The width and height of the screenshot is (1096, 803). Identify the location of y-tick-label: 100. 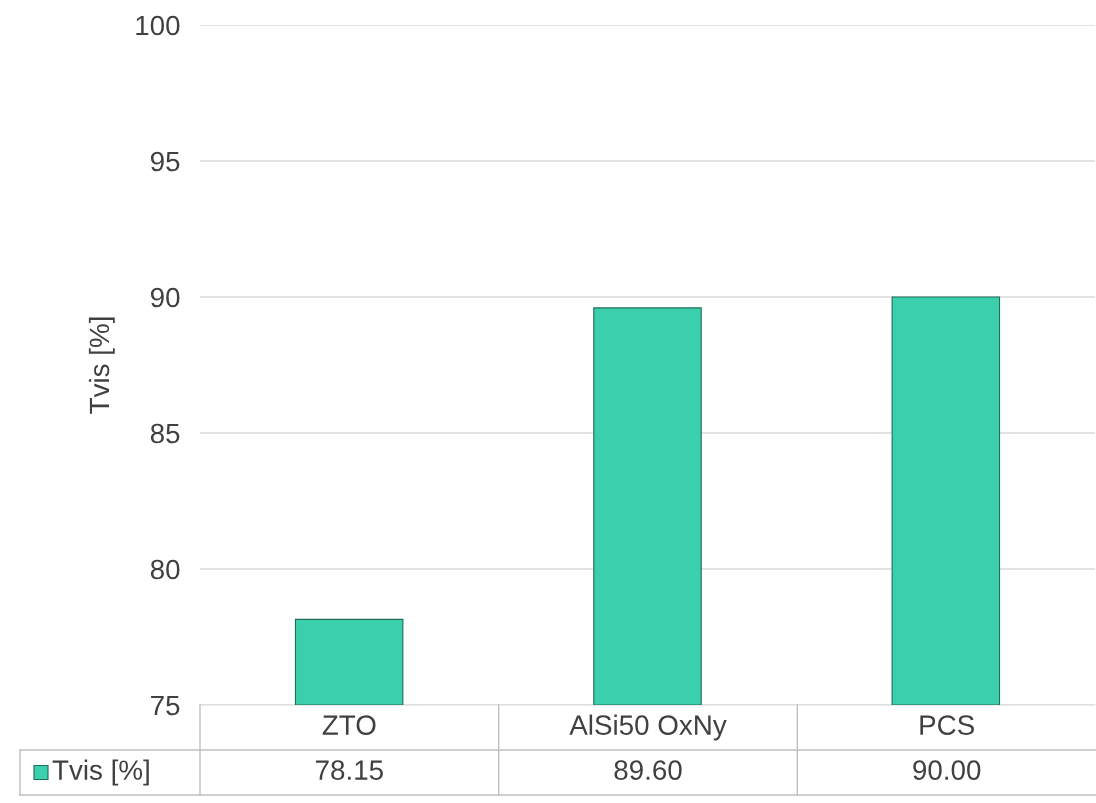
(158, 25).